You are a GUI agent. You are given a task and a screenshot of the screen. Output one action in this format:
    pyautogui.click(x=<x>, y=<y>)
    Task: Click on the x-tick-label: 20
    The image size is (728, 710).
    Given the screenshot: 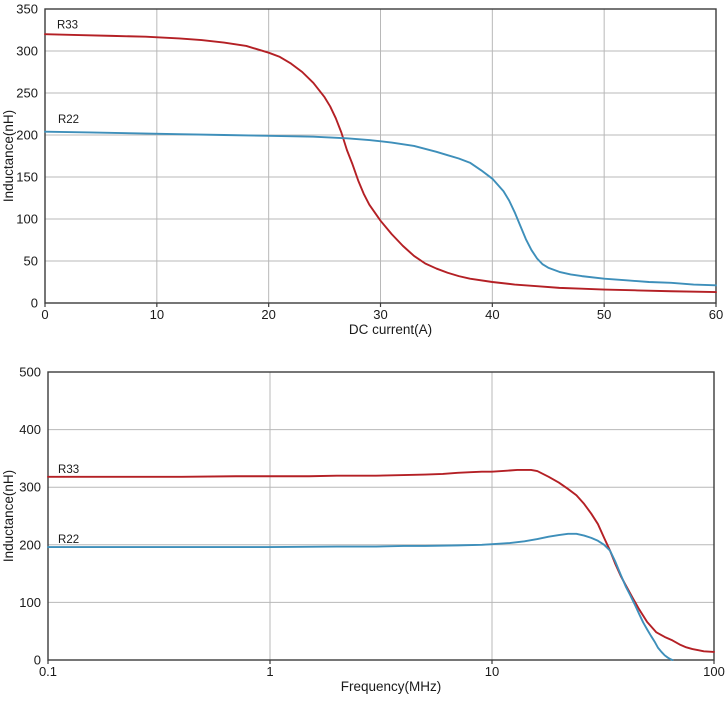 What is the action you would take?
    pyautogui.click(x=268, y=314)
    